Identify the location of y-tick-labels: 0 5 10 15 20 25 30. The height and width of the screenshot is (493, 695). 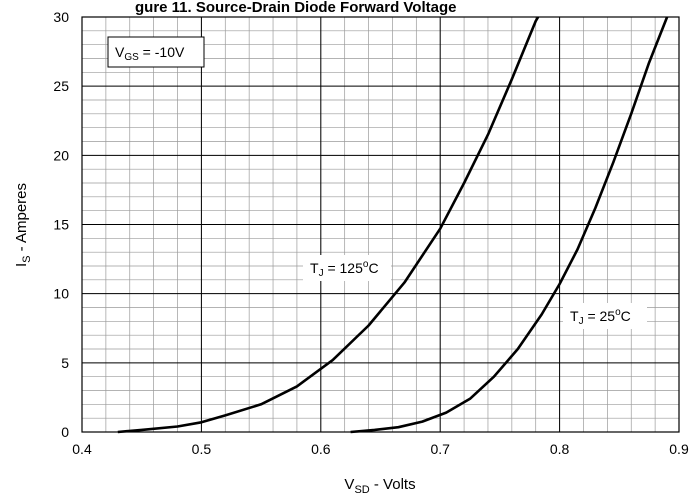
(61, 224).